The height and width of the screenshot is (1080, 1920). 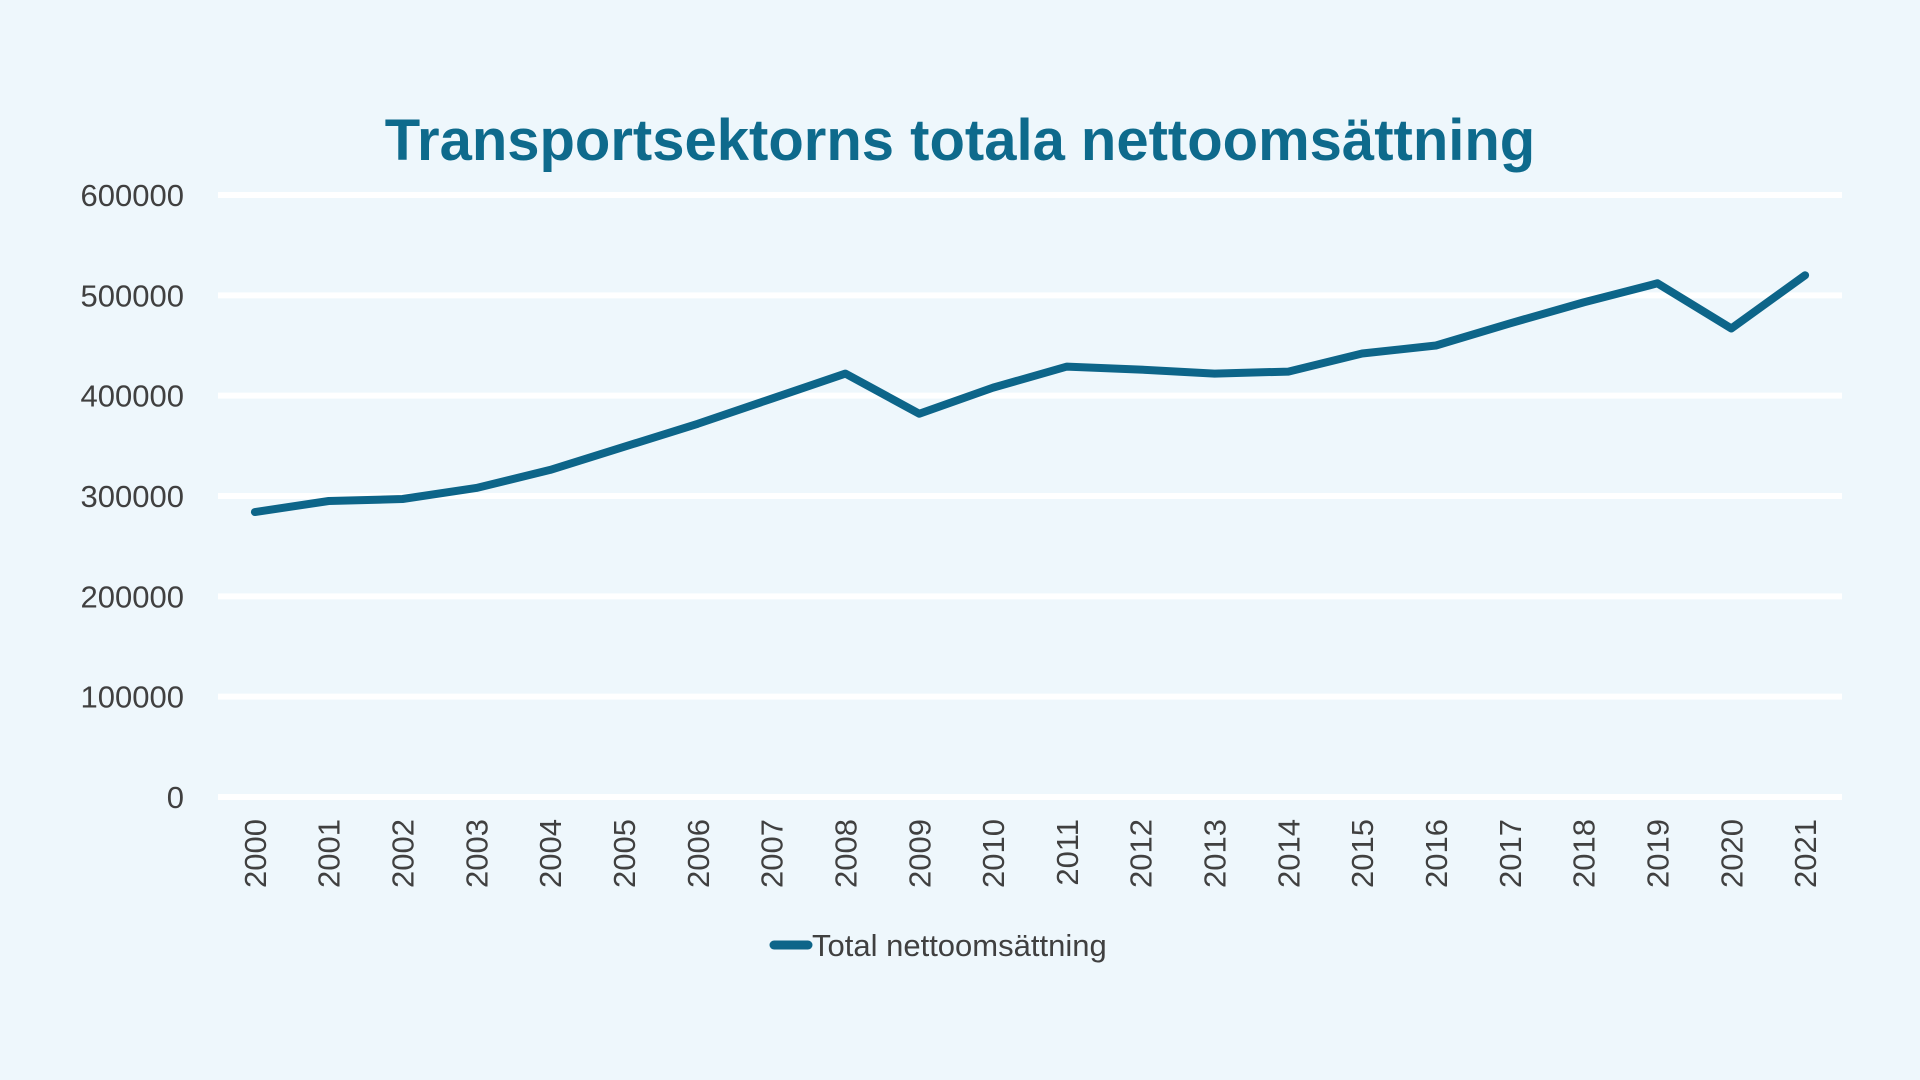 What do you see at coordinates (403, 853) in the screenshot?
I see `x-tick-label: 2002` at bounding box center [403, 853].